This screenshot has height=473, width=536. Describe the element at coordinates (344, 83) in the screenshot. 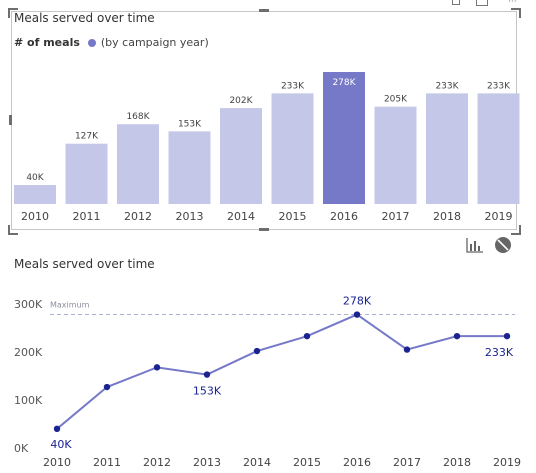

I see `bar-data-label: 278K` at that location.